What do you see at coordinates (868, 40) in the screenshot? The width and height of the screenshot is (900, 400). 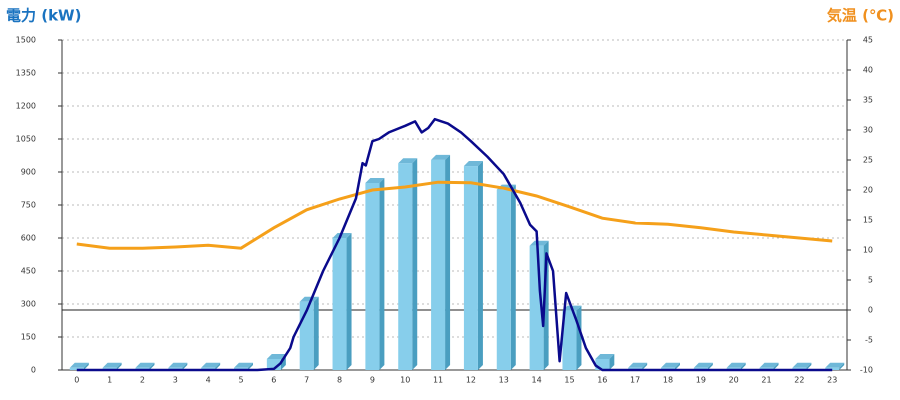 I see `y2-tick-label: 45` at bounding box center [868, 40].